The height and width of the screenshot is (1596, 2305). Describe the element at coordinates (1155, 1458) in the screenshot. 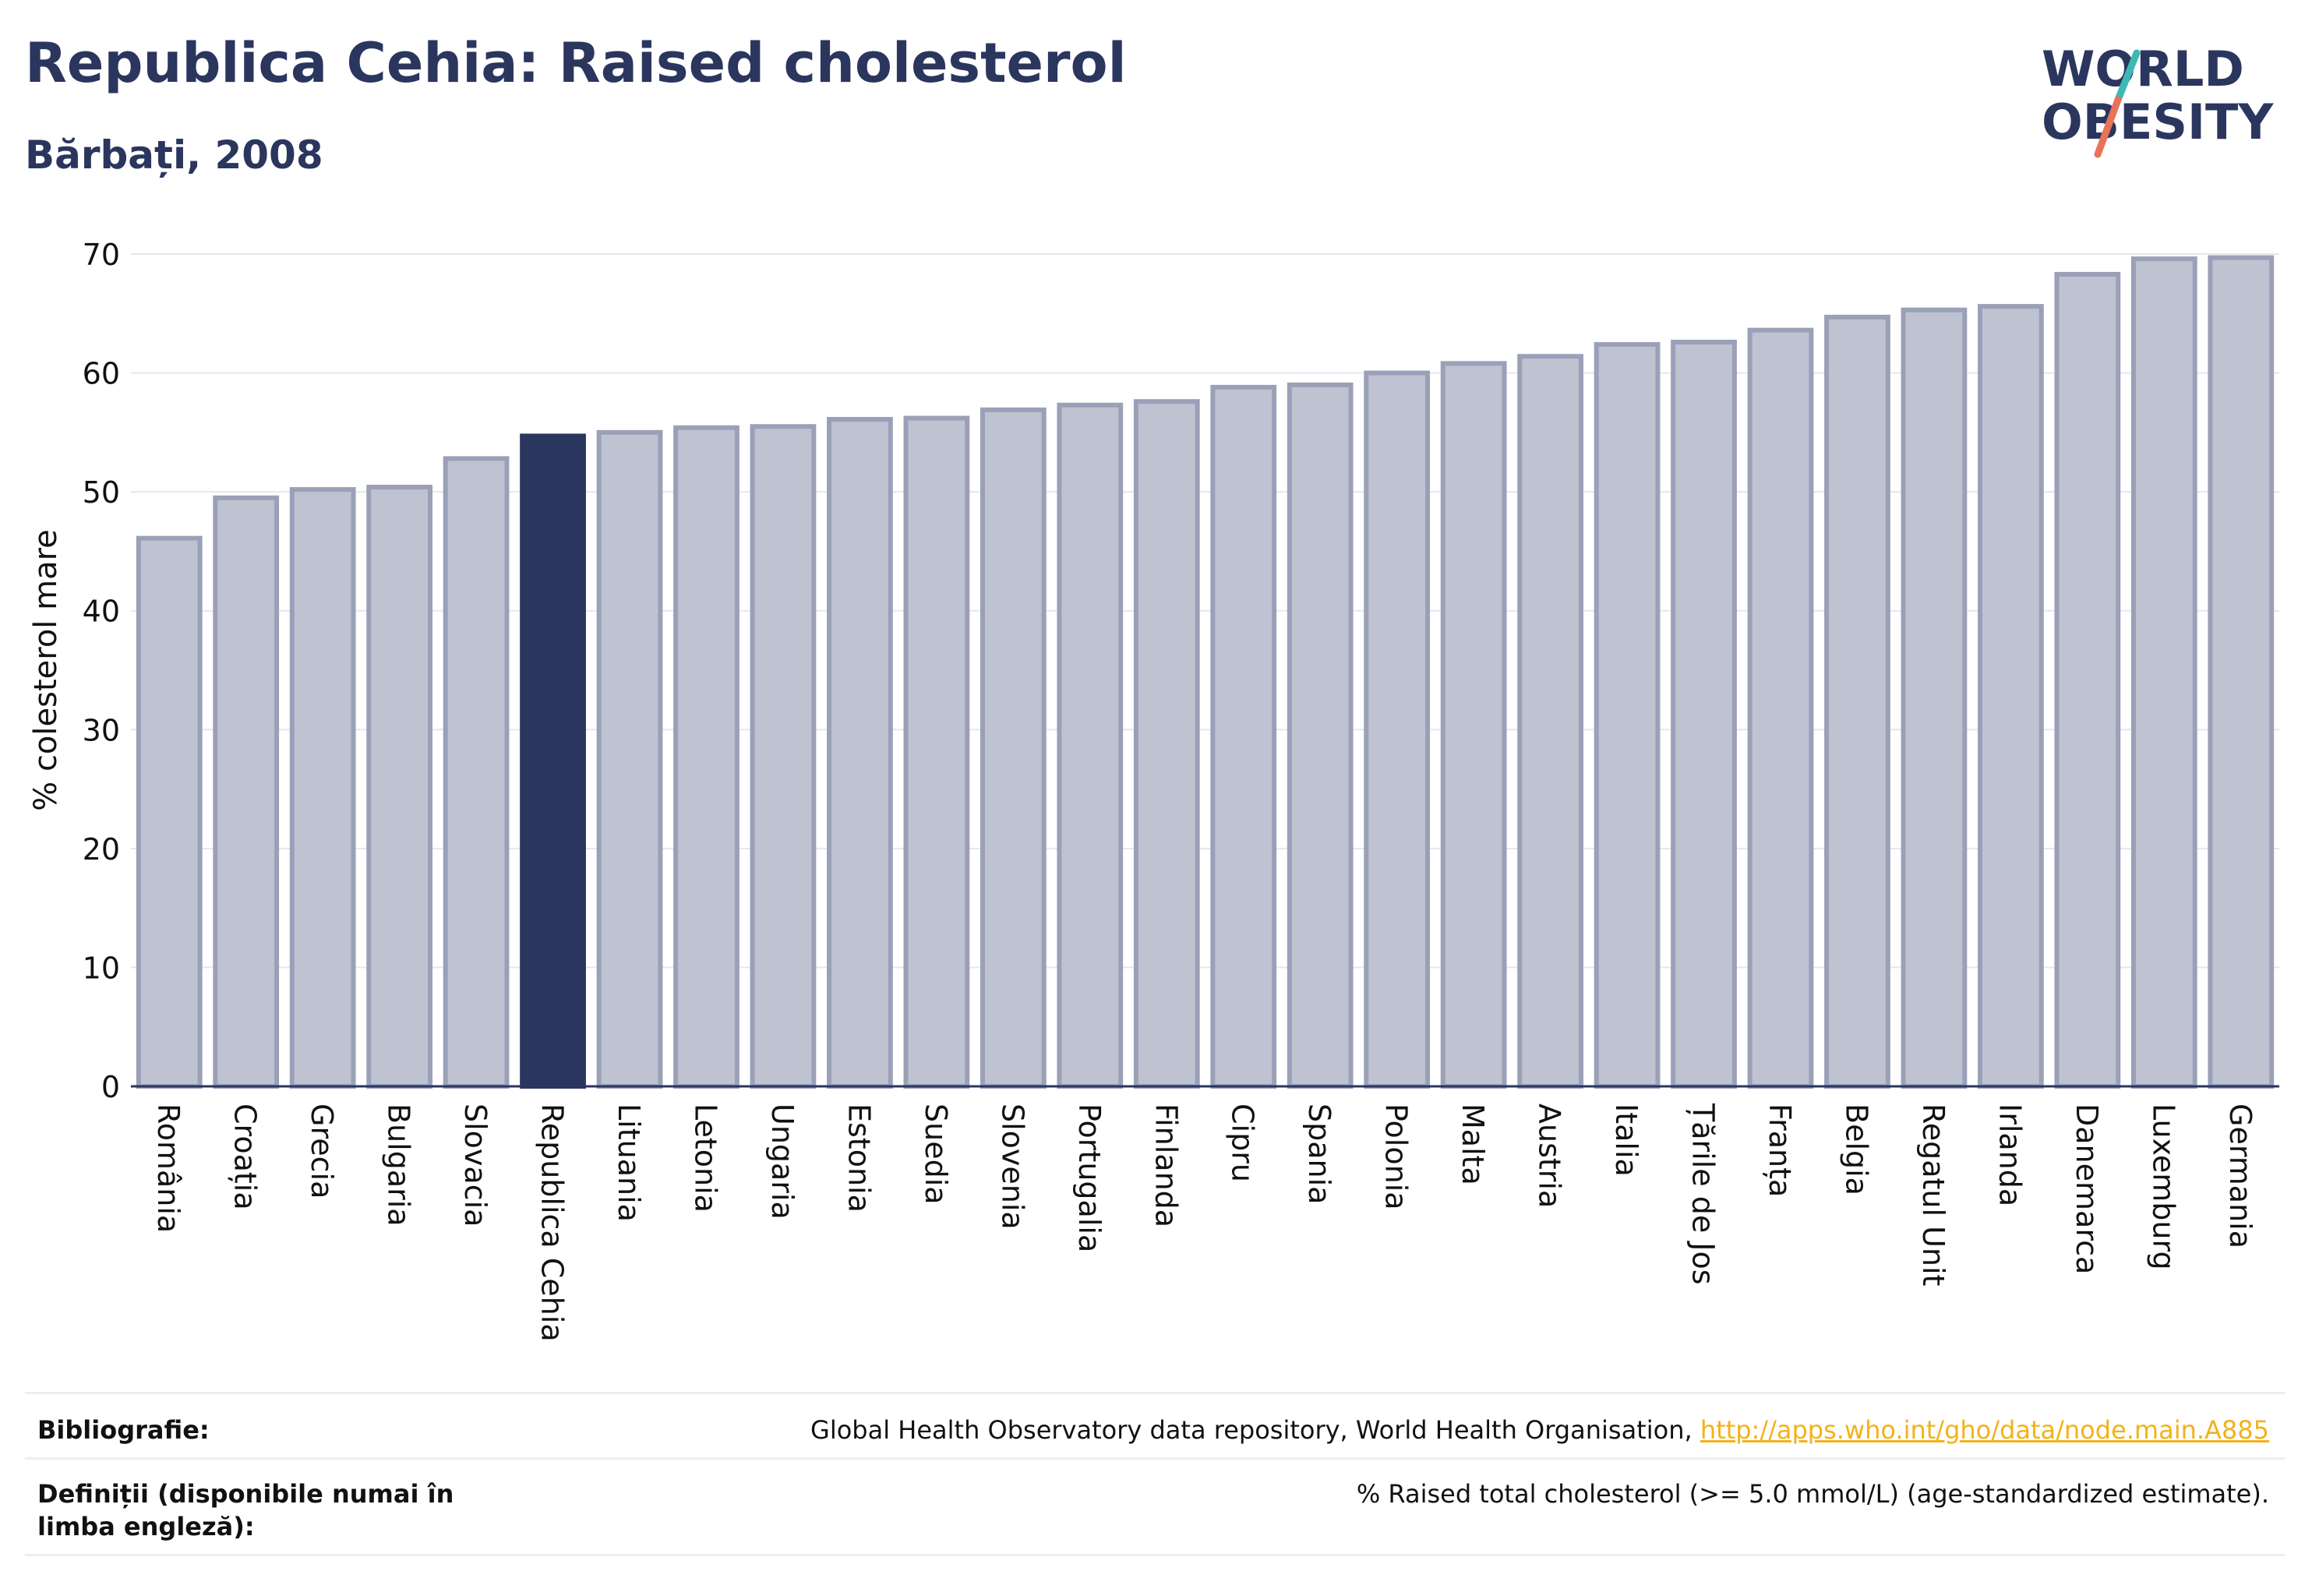

I see `footer-divider-middle` at that location.